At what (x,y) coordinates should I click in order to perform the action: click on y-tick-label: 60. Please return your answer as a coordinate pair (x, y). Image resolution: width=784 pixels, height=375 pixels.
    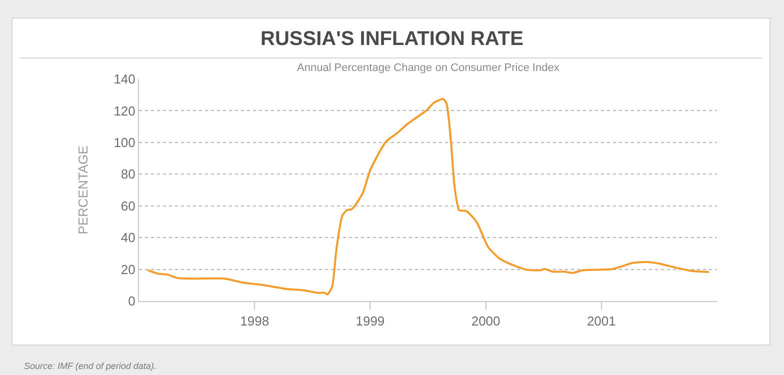
    Looking at the image, I should click on (128, 206).